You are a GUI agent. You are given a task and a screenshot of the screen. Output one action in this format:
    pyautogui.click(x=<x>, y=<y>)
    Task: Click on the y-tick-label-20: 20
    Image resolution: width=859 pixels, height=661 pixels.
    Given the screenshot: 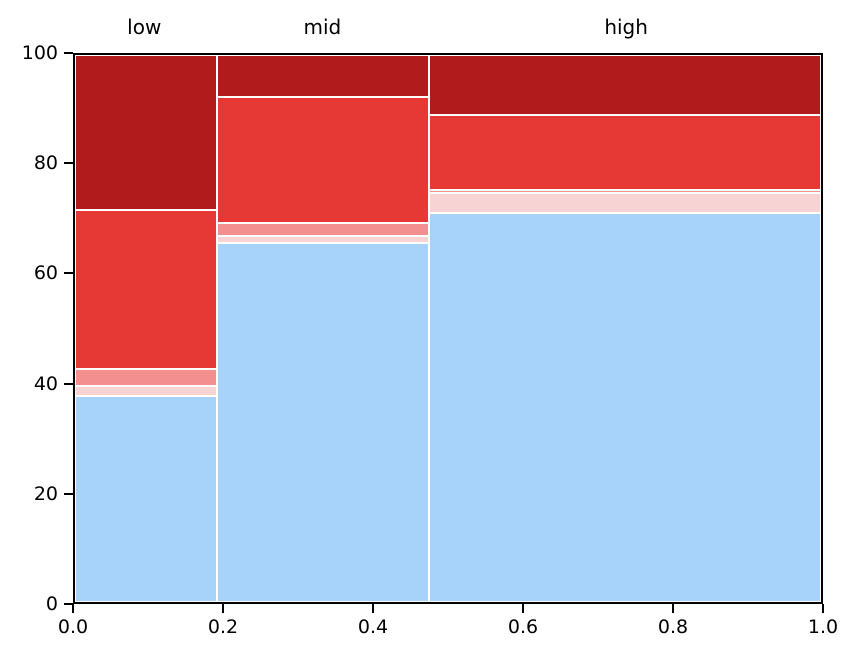 What is the action you would take?
    pyautogui.click(x=45, y=493)
    